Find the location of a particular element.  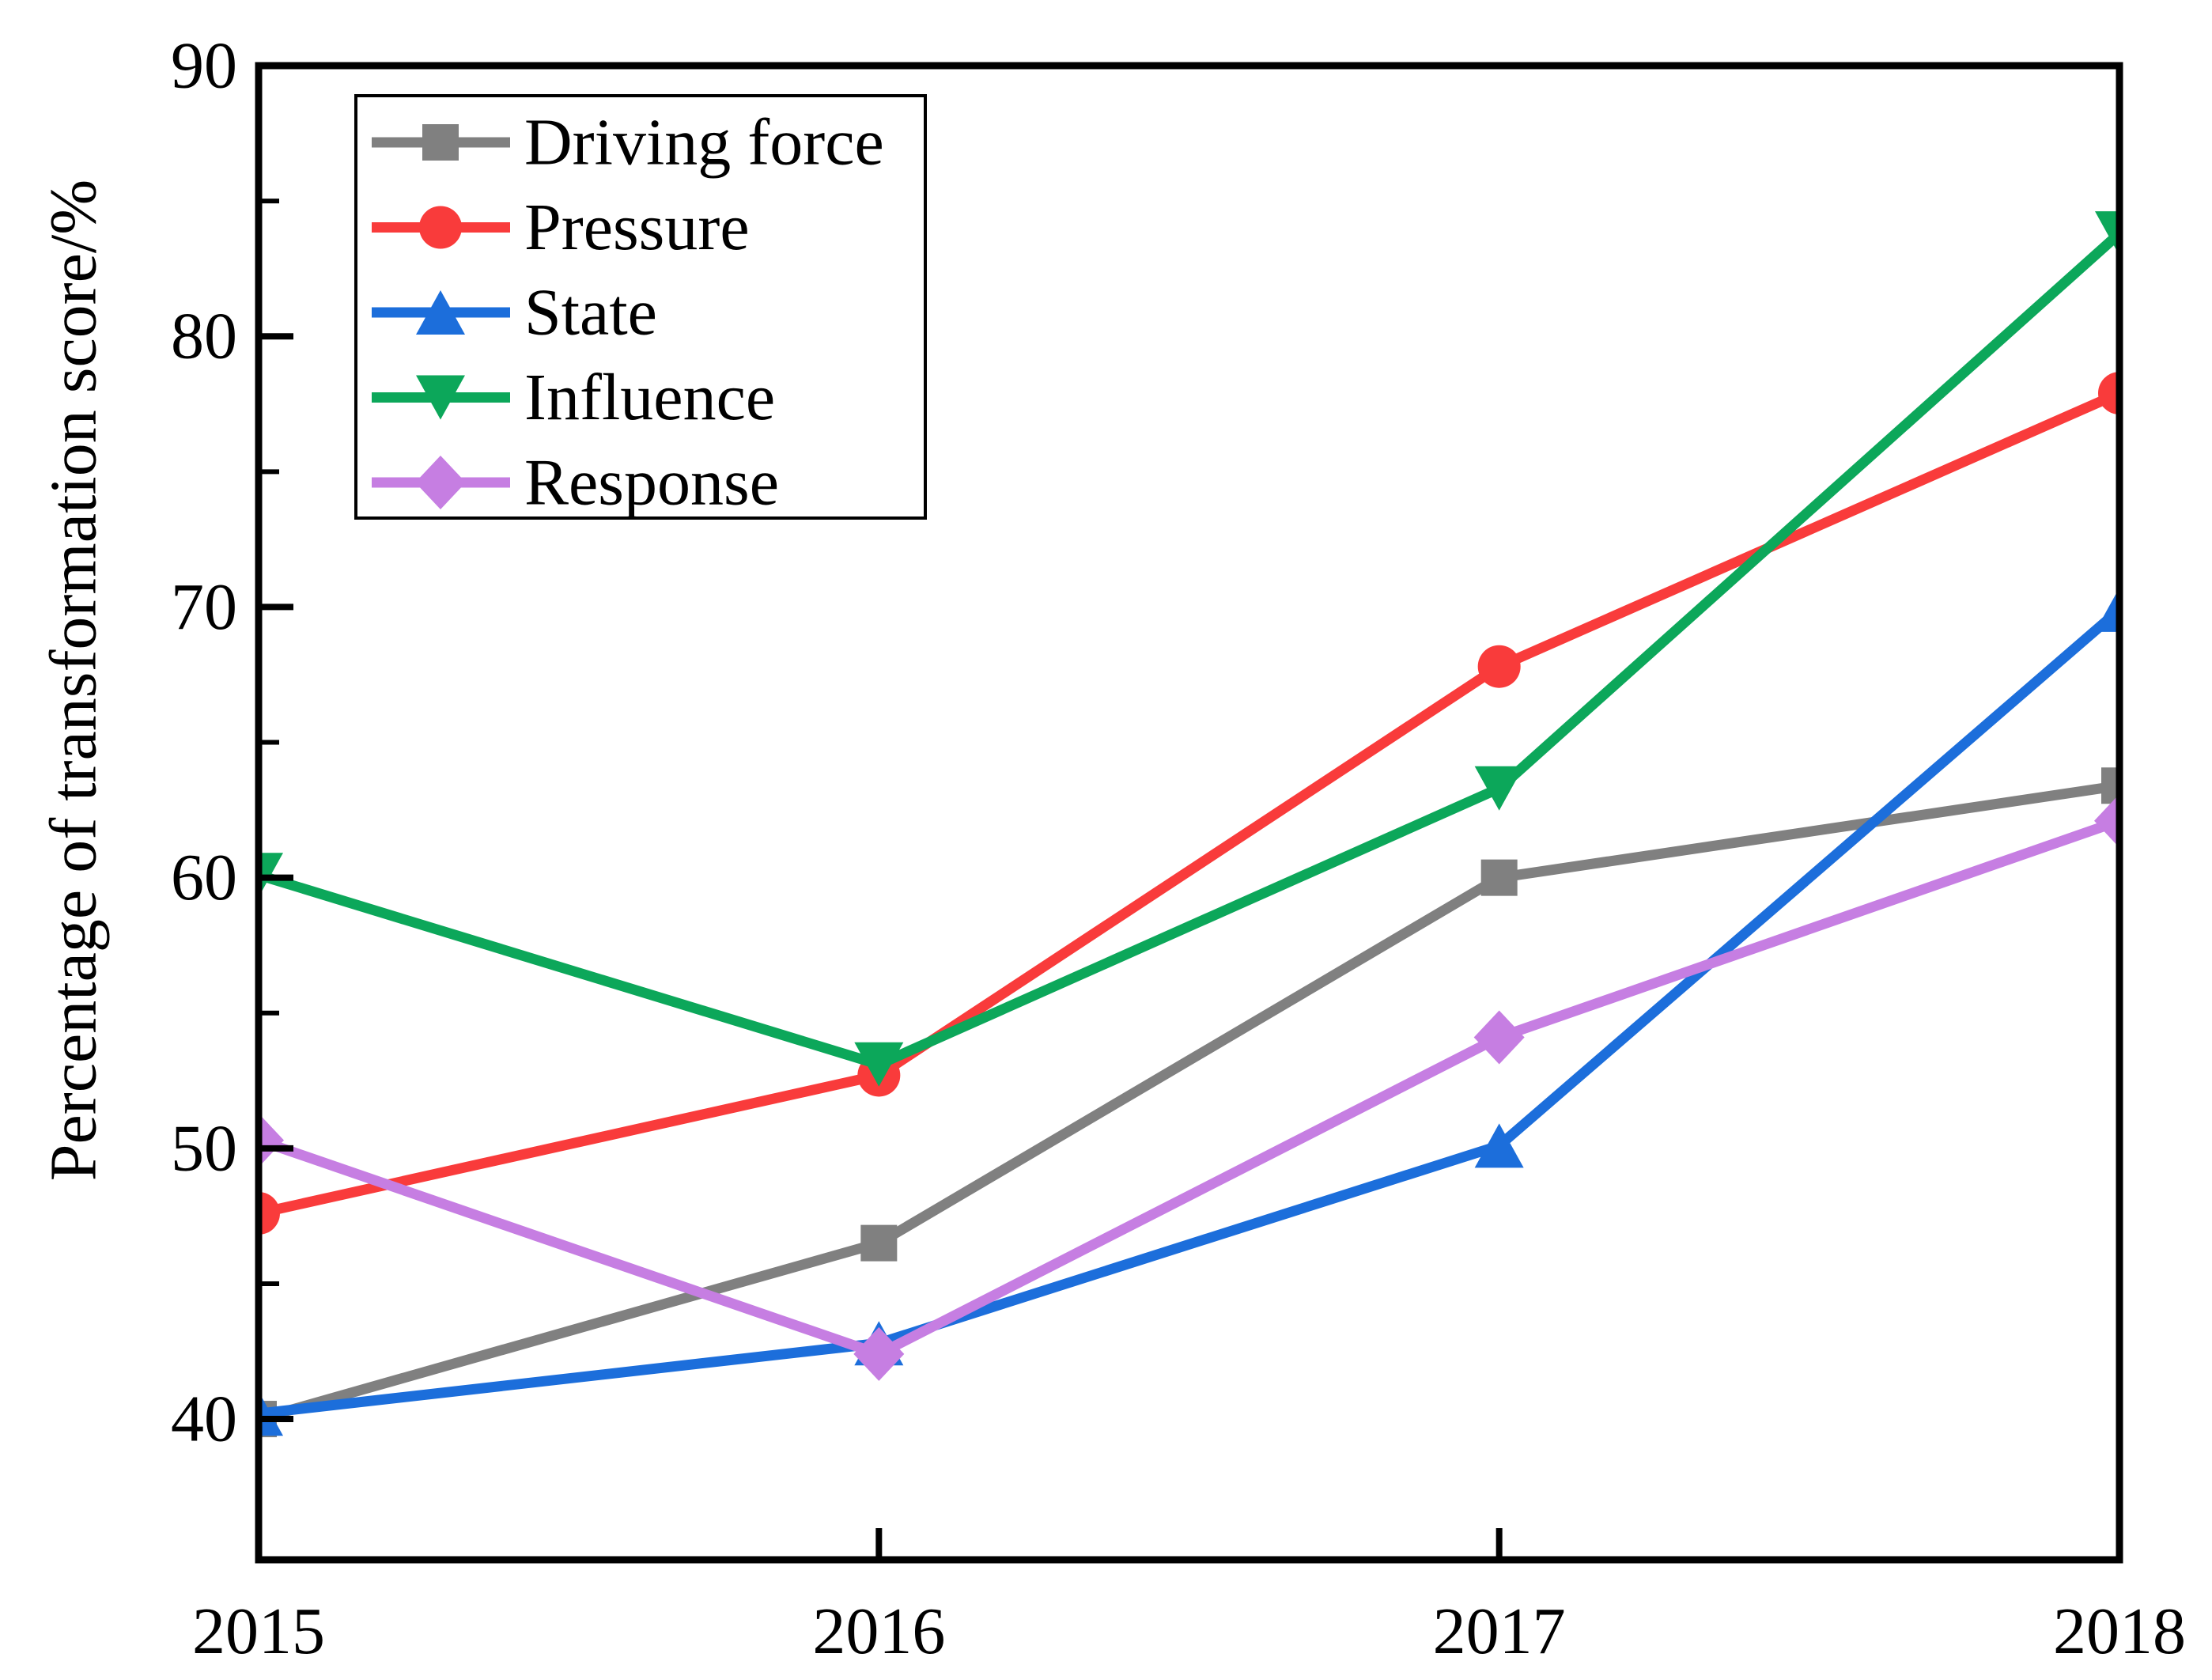

legend-item-driving-force: Driving force is located at coordinates (628, 143).